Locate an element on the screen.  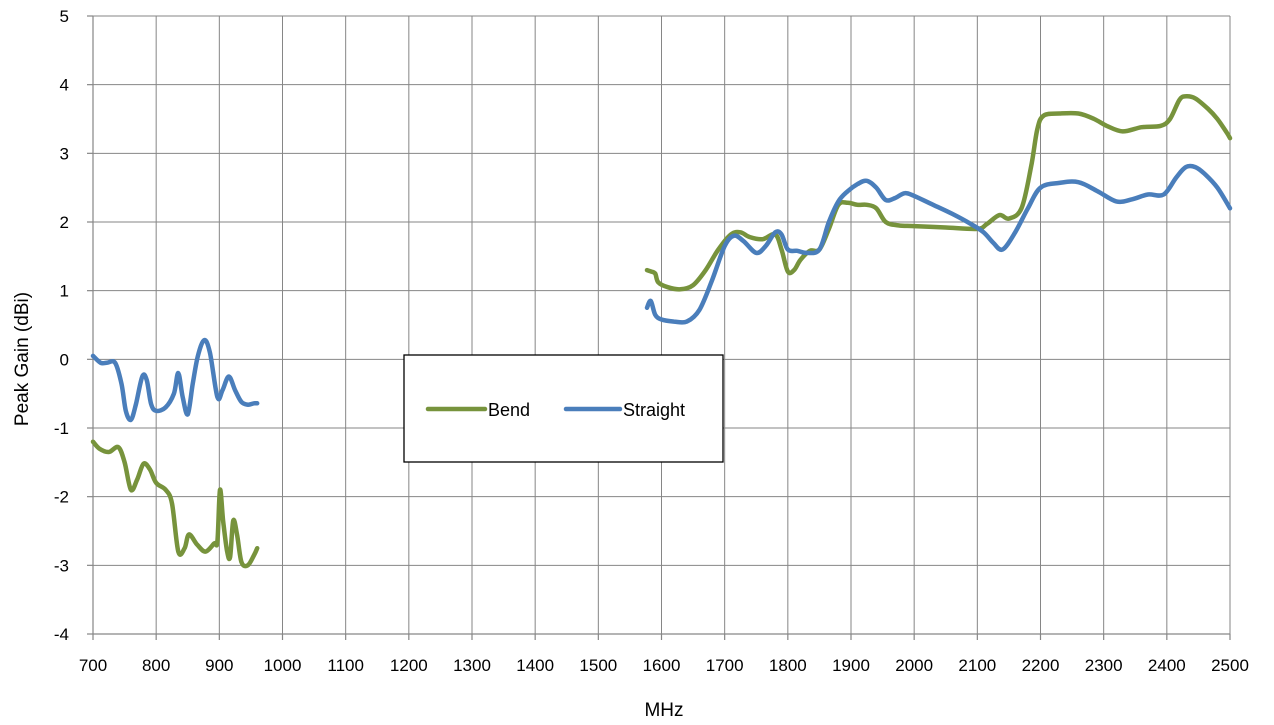
x-tick-label: 1600 is located at coordinates (662, 665).